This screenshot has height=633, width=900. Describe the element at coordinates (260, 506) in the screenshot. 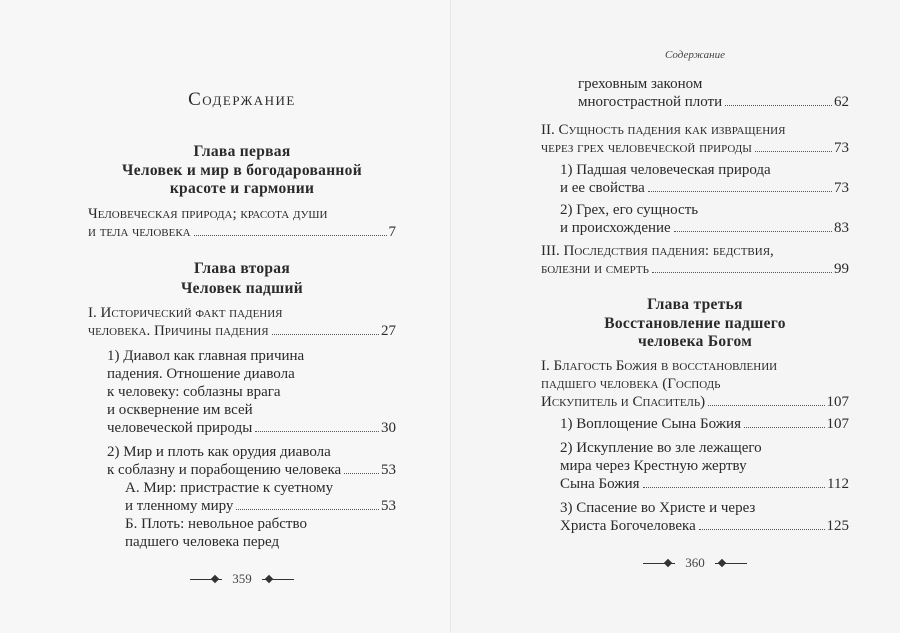

I see `entry-line: и тленному миру 53` at that location.